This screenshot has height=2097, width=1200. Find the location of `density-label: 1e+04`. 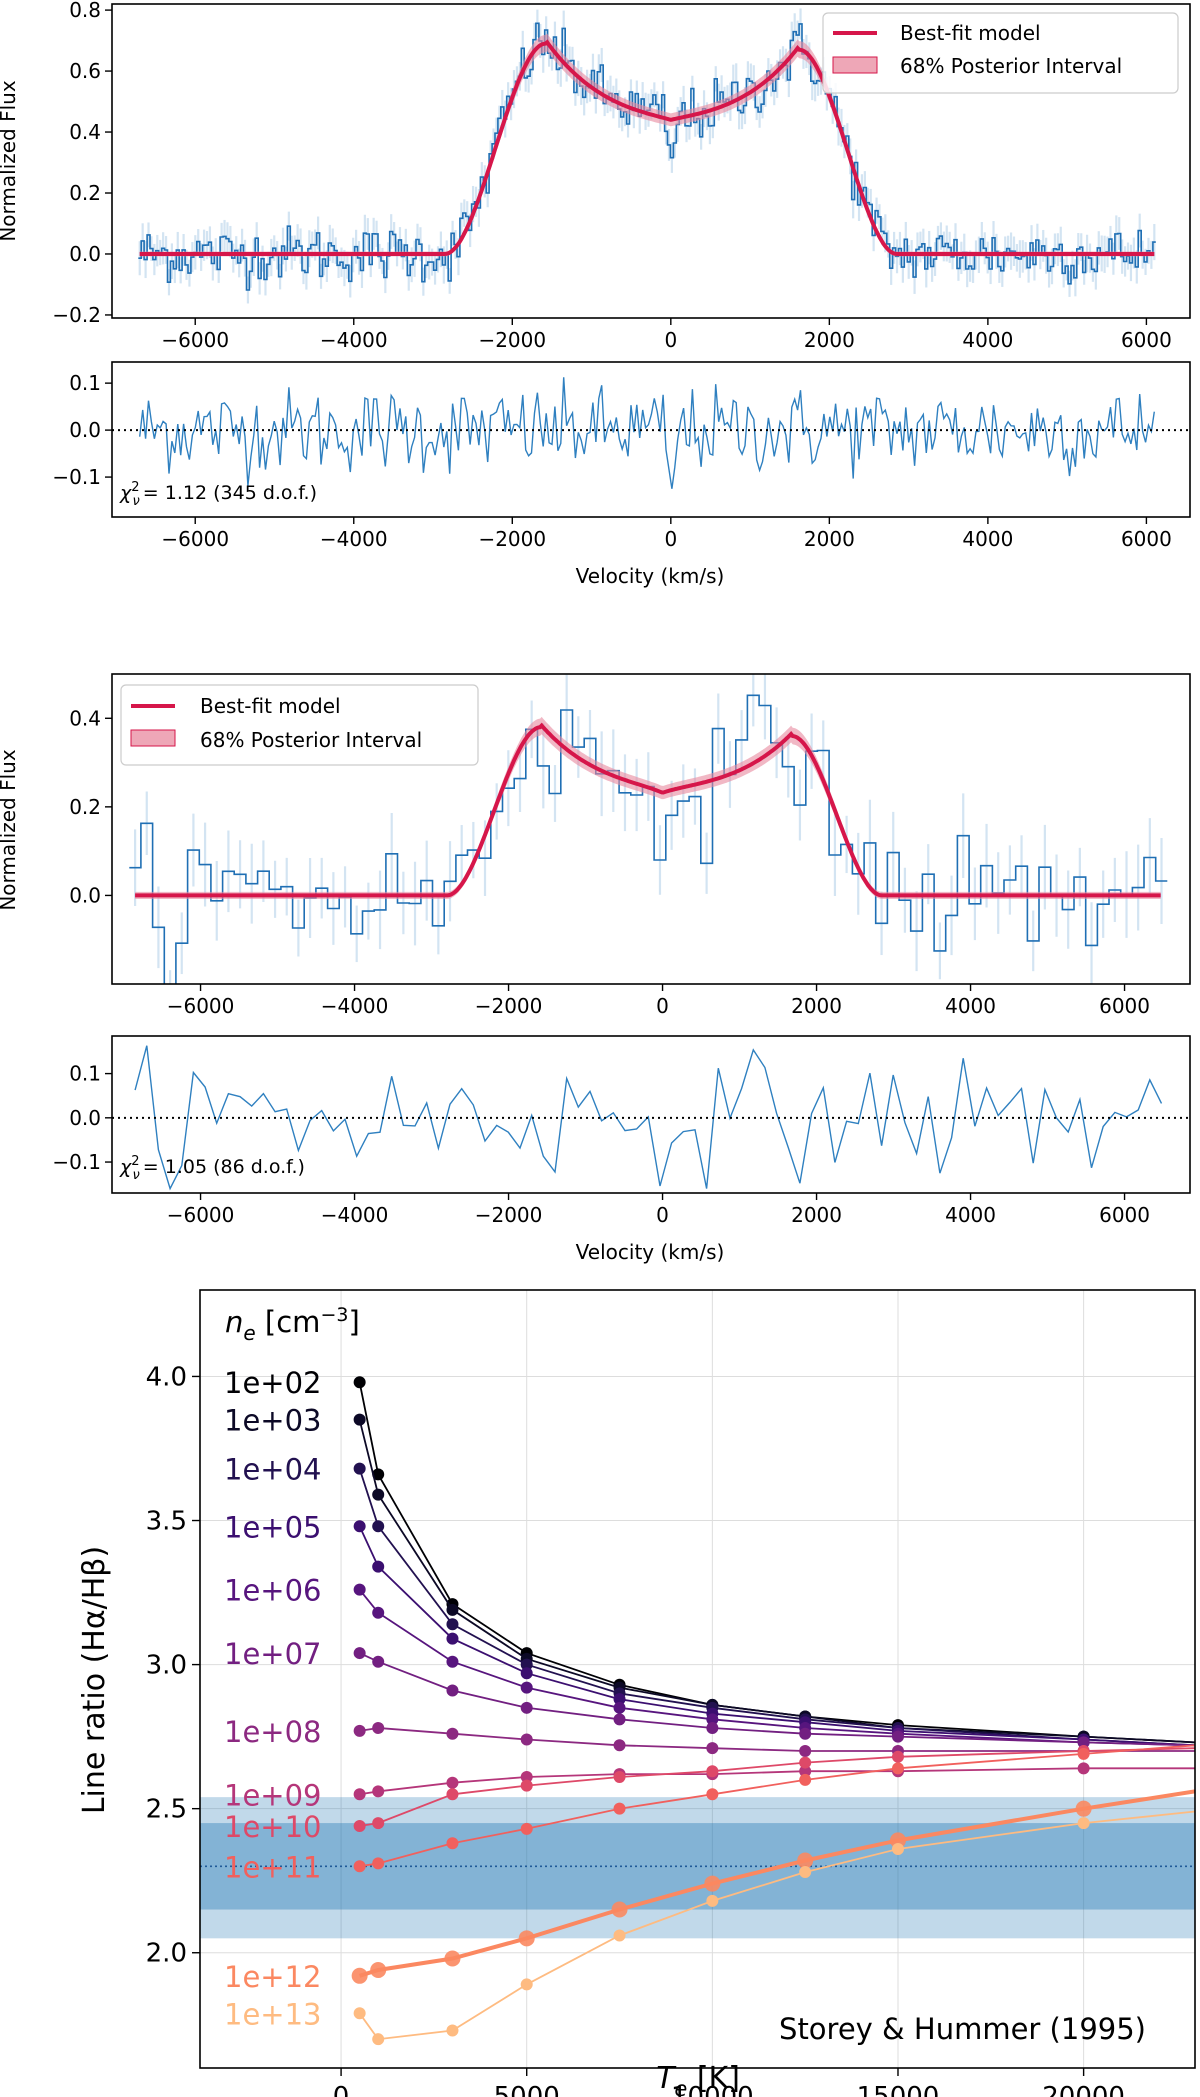

density-label: 1e+04 is located at coordinates (273, 1470).